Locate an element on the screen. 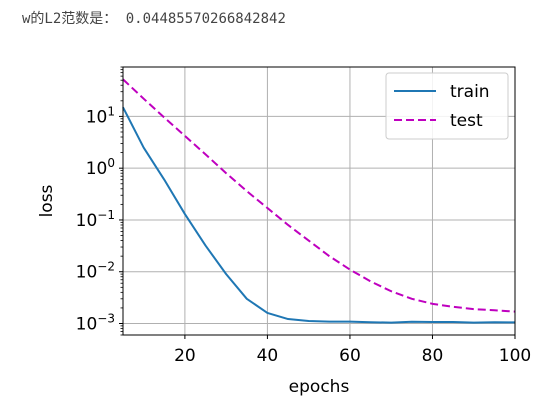 Image resolution: width=560 pixels, height=418 pixels. y-axis-title: loss is located at coordinates (47, 200).